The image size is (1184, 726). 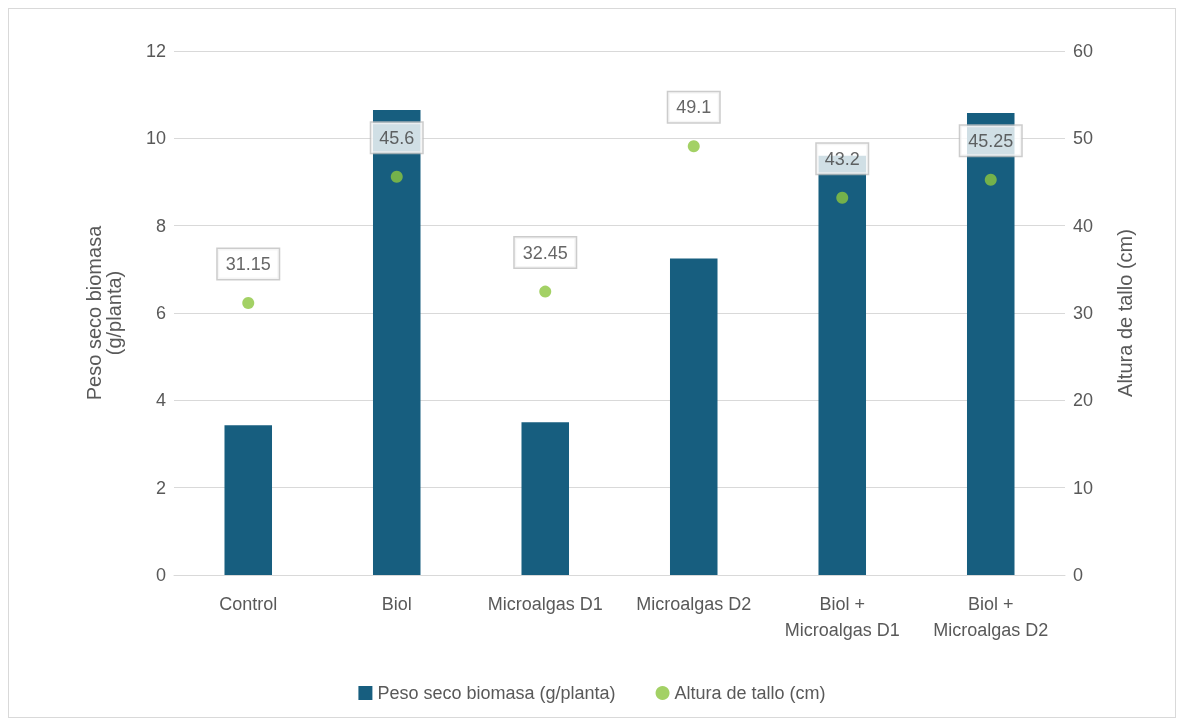 I want to click on y2-axis-title: Altura de tallo (cm), so click(x=1125, y=313).